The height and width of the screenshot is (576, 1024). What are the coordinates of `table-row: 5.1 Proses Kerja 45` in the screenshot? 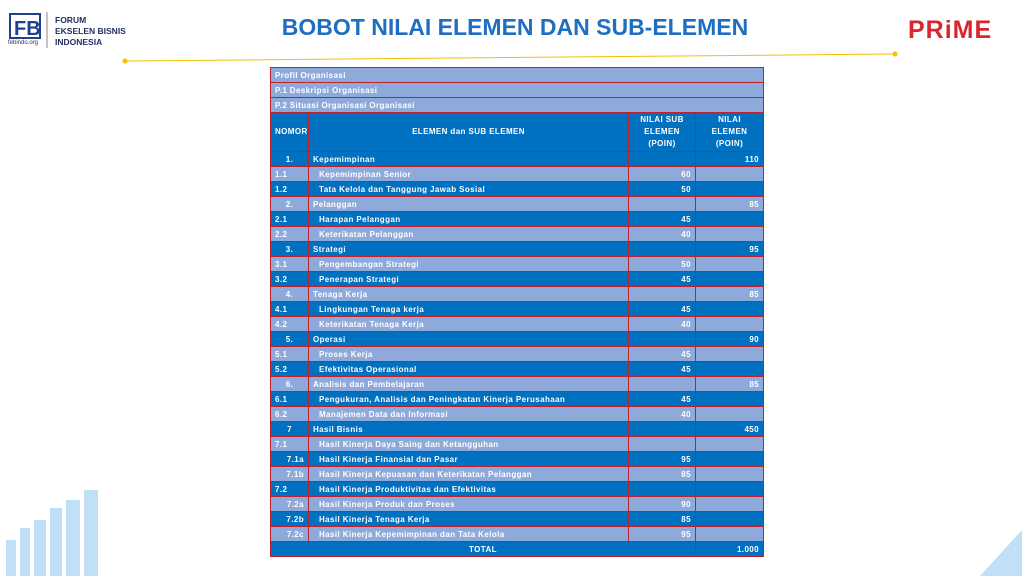 It's located at (517, 354).